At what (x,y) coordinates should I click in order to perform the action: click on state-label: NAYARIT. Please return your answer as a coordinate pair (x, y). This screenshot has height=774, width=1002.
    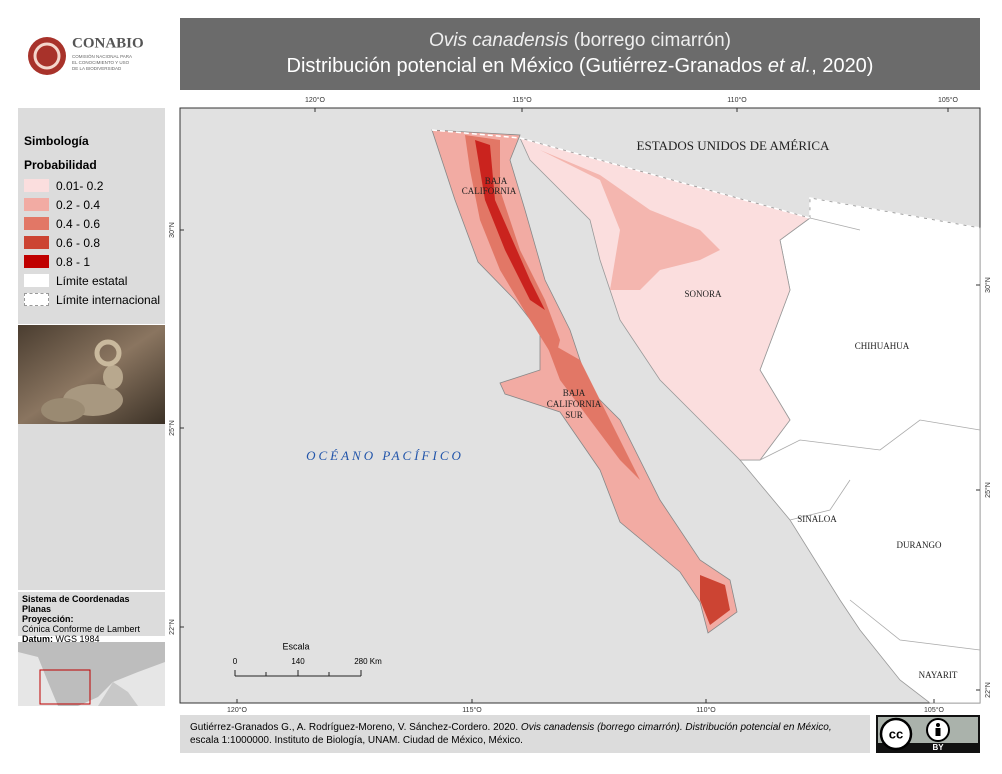
    Looking at the image, I should click on (938, 675).